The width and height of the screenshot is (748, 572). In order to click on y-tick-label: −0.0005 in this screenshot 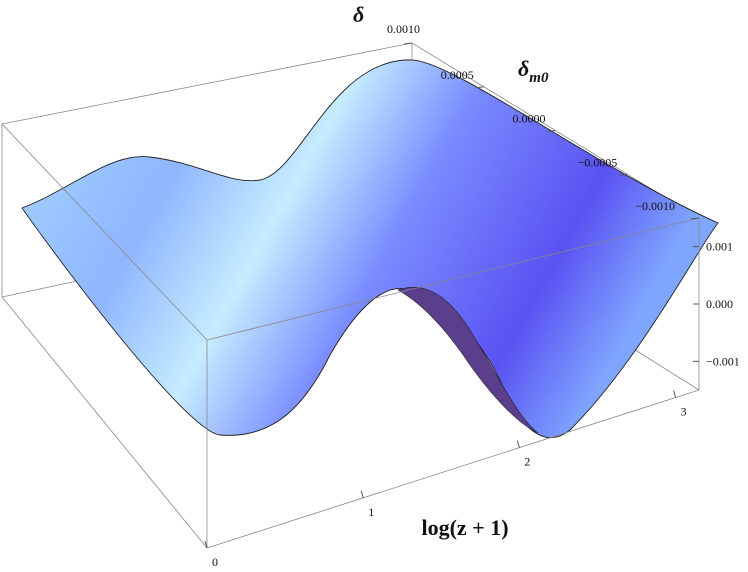, I will do `click(597, 162)`.